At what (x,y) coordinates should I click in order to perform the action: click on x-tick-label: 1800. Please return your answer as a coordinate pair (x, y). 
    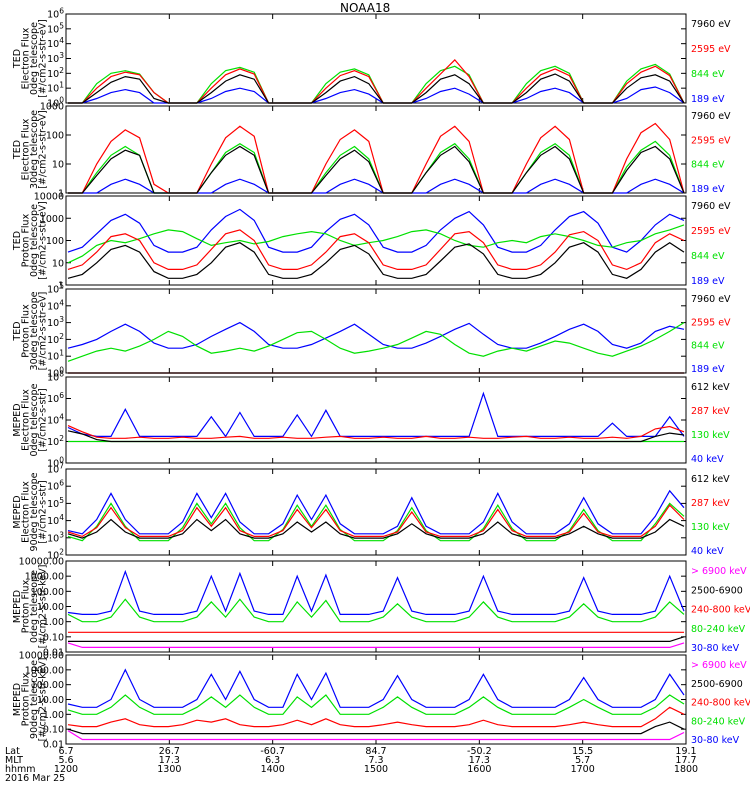
    Looking at the image, I should click on (686, 769).